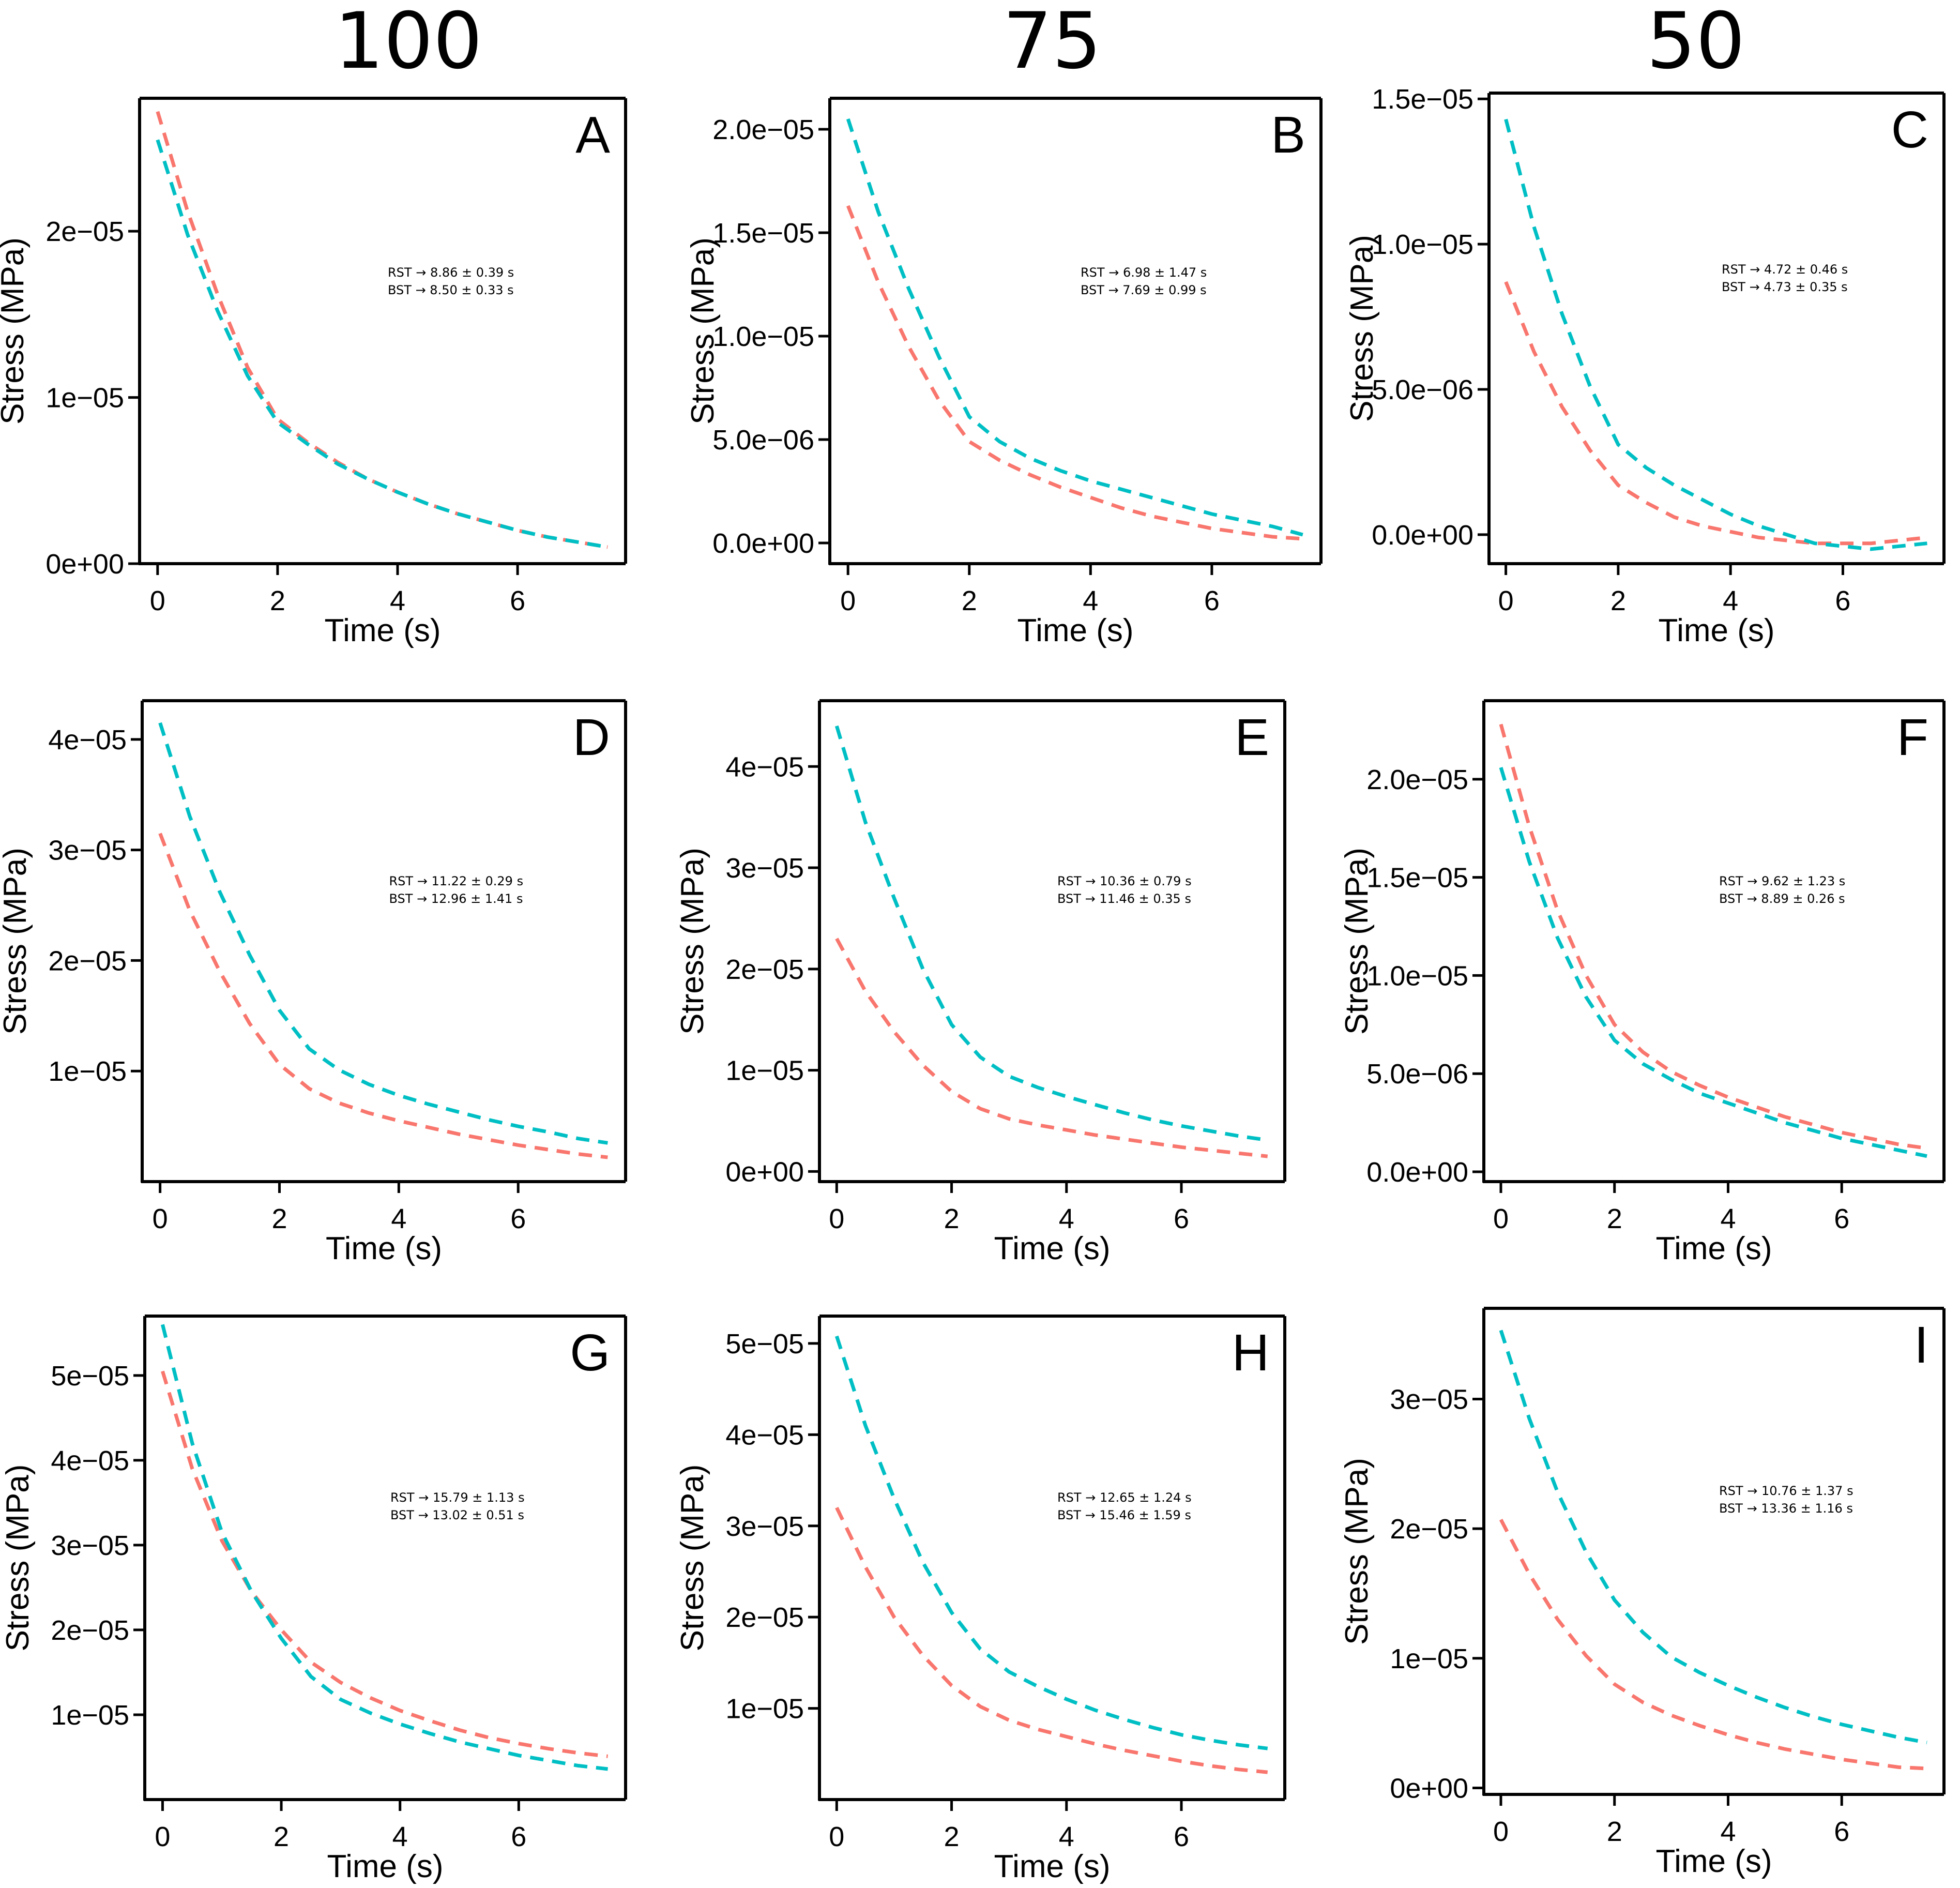 The width and height of the screenshot is (1960, 1888). Describe the element at coordinates (1075, 630) in the screenshot. I see `x-axis-title-b: Time (s)` at that location.